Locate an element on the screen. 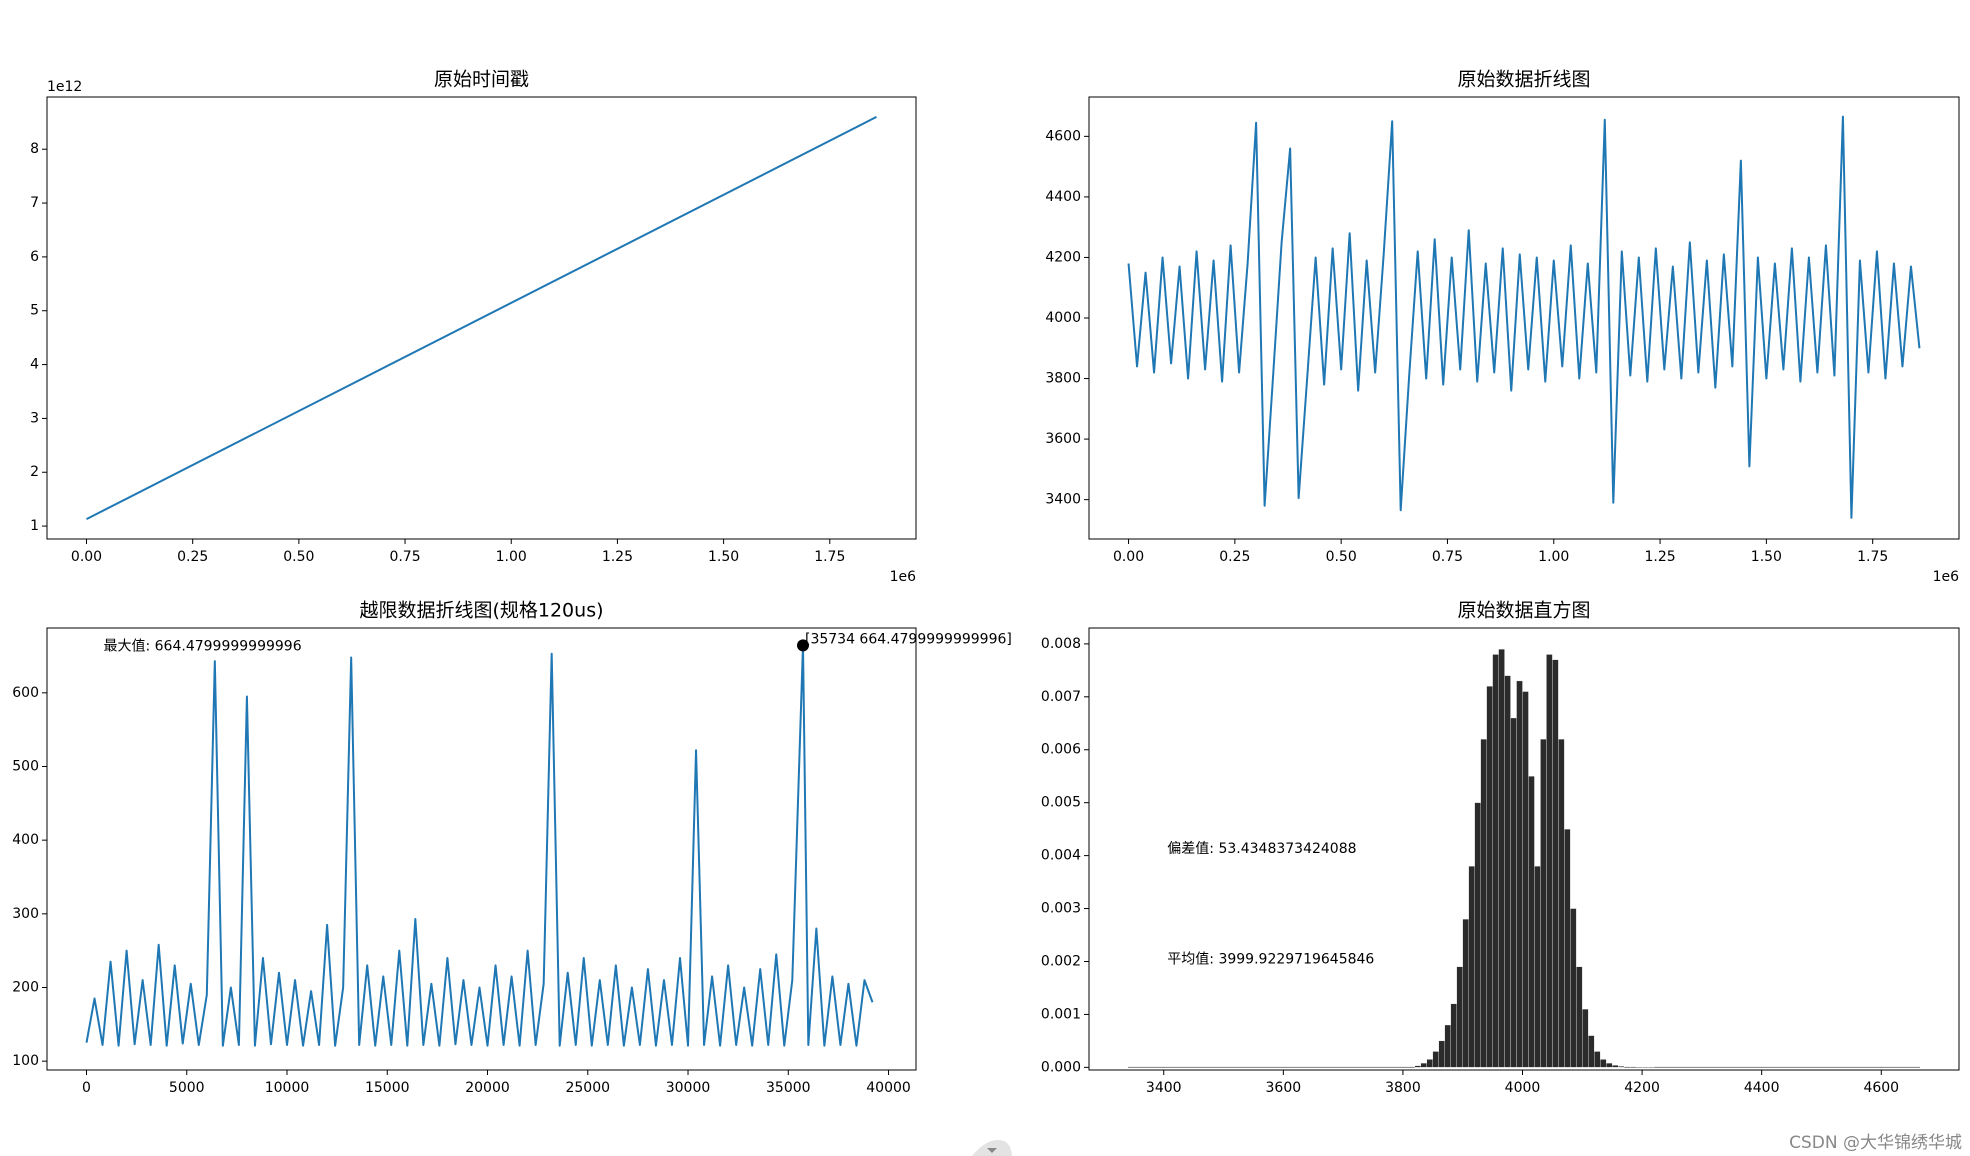 This screenshot has height=1156, width=1970. x-tick-label: 1.50 is located at coordinates (723, 557).